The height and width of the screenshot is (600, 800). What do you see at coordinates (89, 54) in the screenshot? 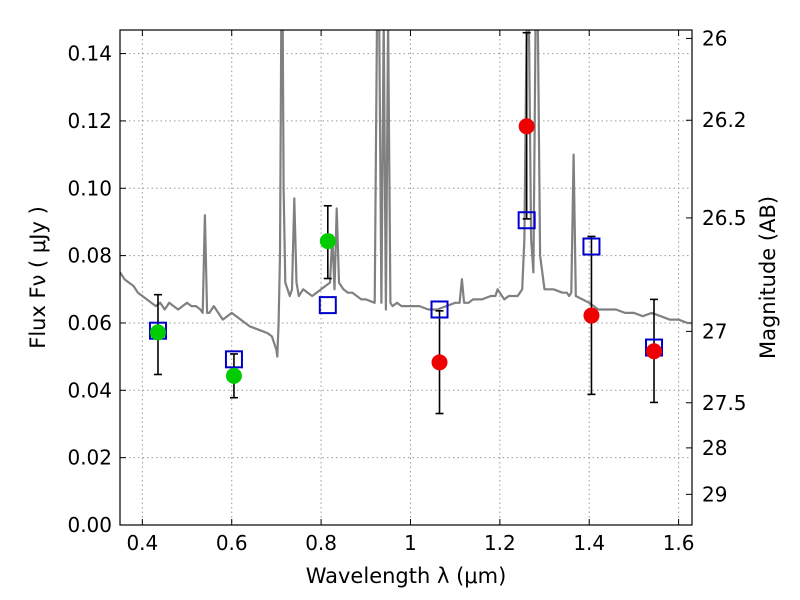
I see `y-tick-label: 0.14` at bounding box center [89, 54].